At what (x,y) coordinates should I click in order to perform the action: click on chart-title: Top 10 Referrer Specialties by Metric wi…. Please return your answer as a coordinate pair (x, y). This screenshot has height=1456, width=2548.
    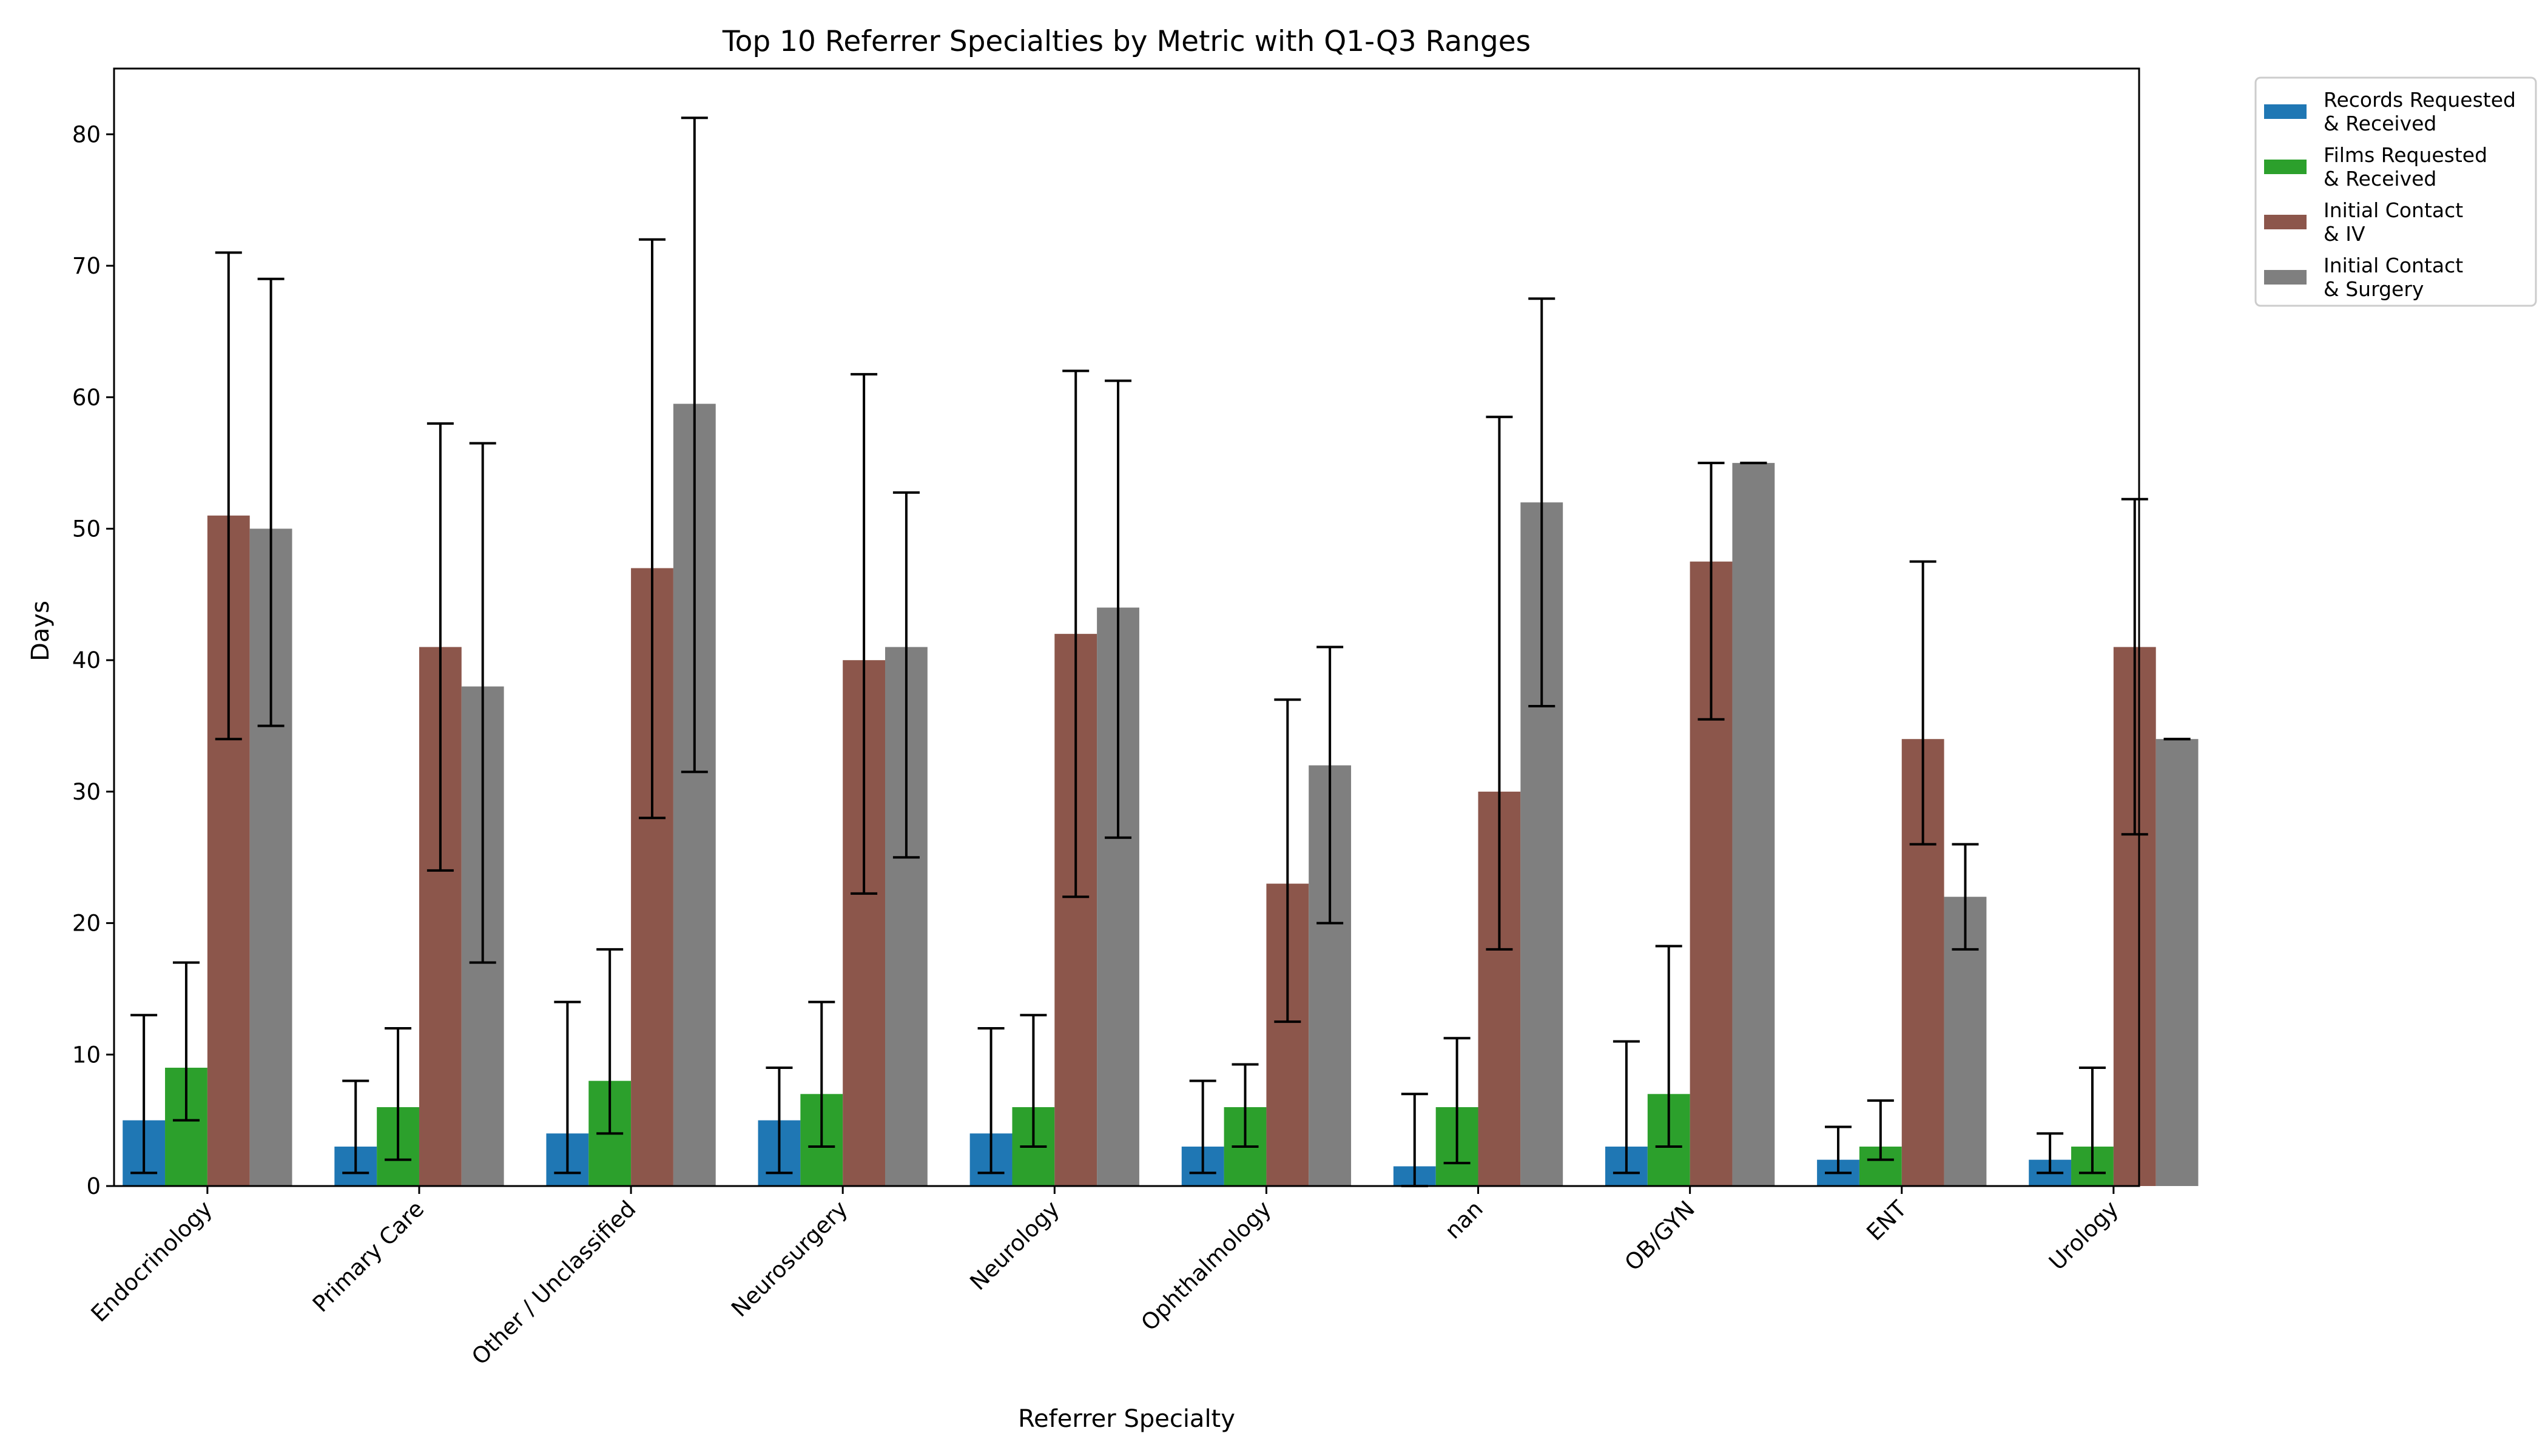
    Looking at the image, I should click on (1126, 41).